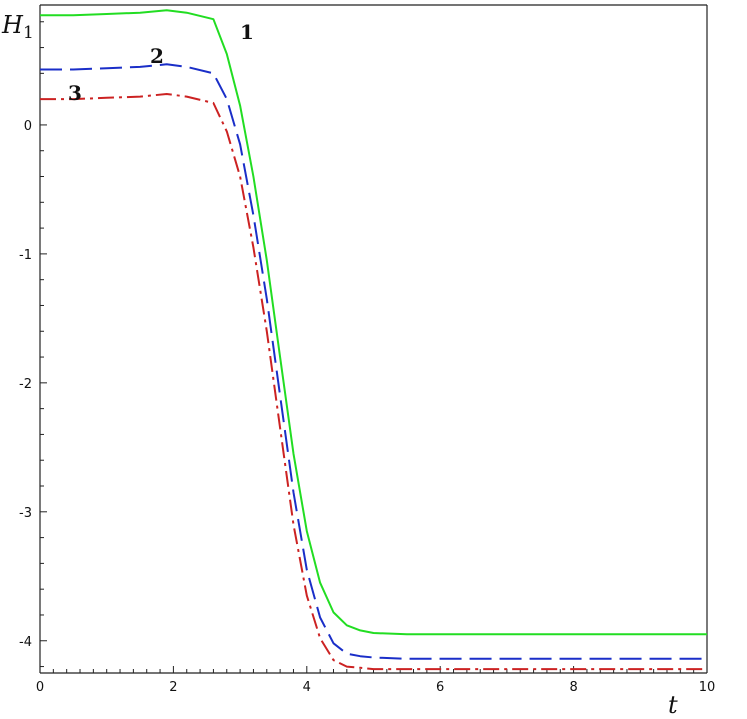 This screenshot has height=719, width=747. Describe the element at coordinates (440, 687) in the screenshot. I see `x-tick-label: 6` at that location.